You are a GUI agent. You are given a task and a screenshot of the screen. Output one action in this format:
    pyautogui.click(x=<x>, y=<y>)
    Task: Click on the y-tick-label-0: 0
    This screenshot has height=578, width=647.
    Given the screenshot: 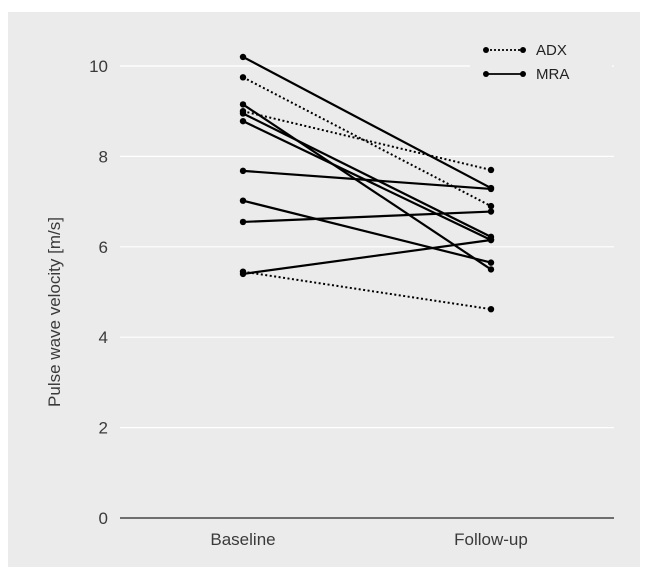 What is the action you would take?
    pyautogui.click(x=103, y=518)
    